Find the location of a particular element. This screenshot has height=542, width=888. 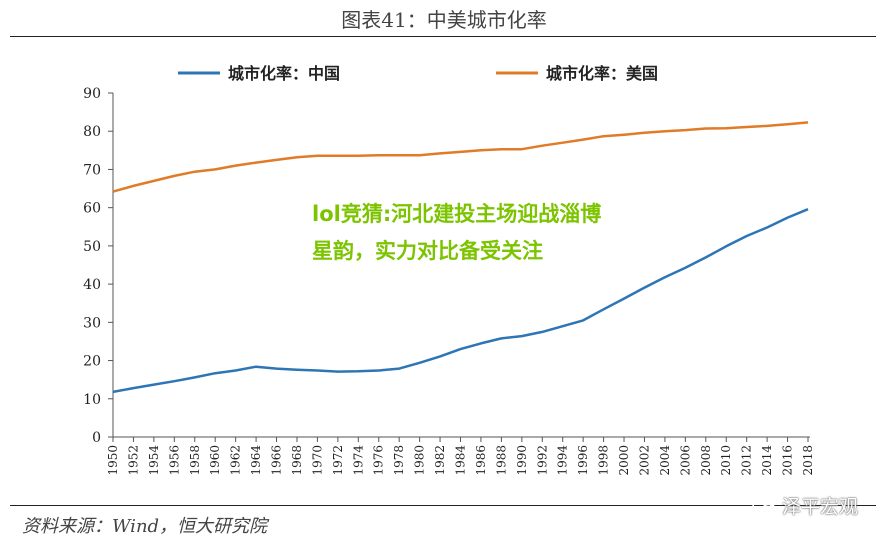

legend-label: 城市化率：美国 is located at coordinates (602, 73).